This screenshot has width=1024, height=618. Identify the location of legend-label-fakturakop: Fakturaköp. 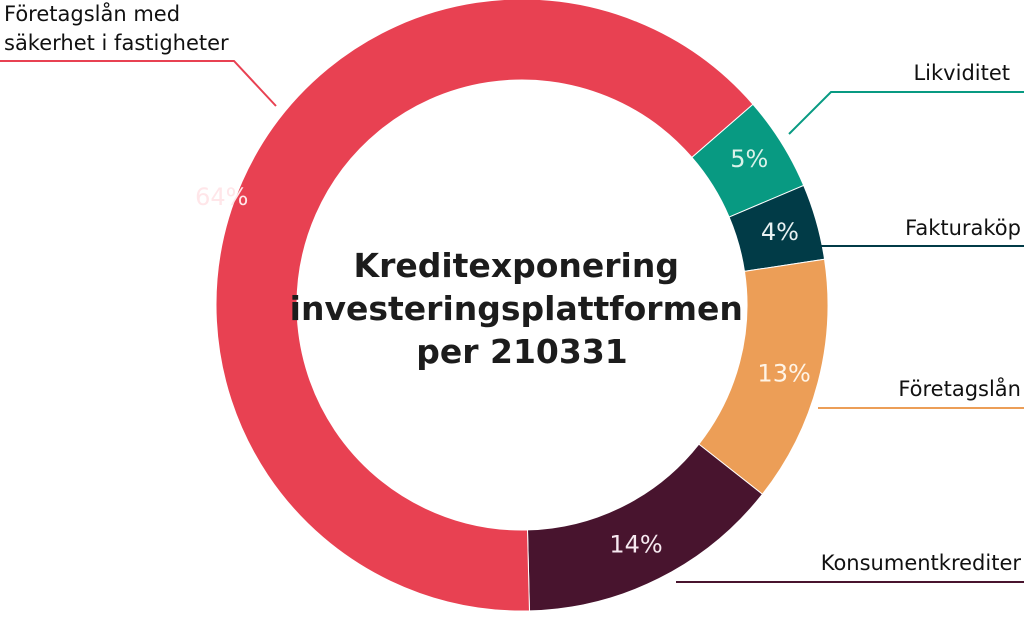
(963, 228).